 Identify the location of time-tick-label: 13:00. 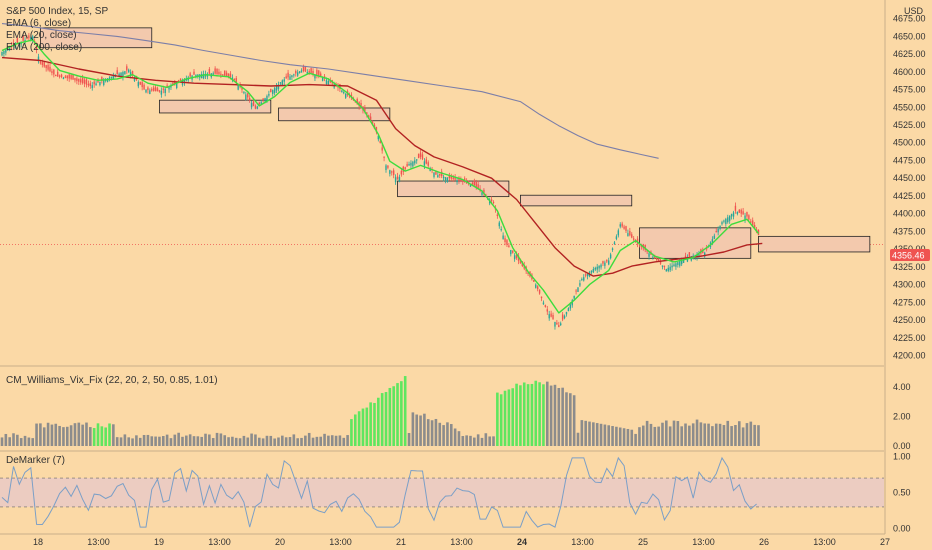
(219, 542).